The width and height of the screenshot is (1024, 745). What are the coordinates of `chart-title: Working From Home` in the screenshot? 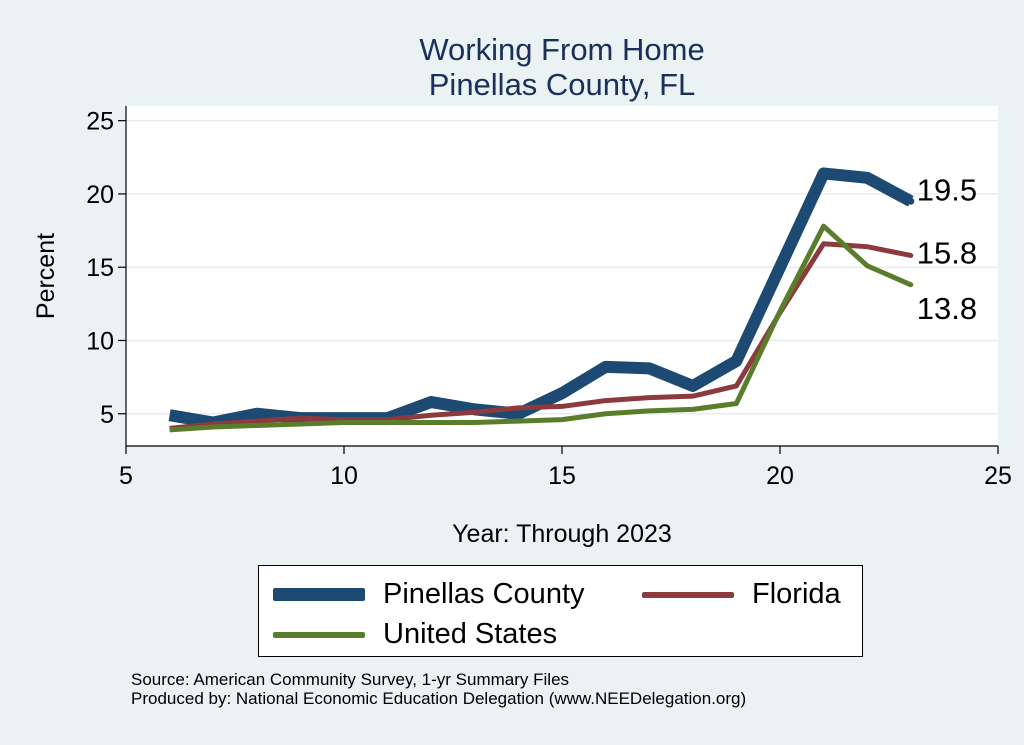 It's located at (561, 49).